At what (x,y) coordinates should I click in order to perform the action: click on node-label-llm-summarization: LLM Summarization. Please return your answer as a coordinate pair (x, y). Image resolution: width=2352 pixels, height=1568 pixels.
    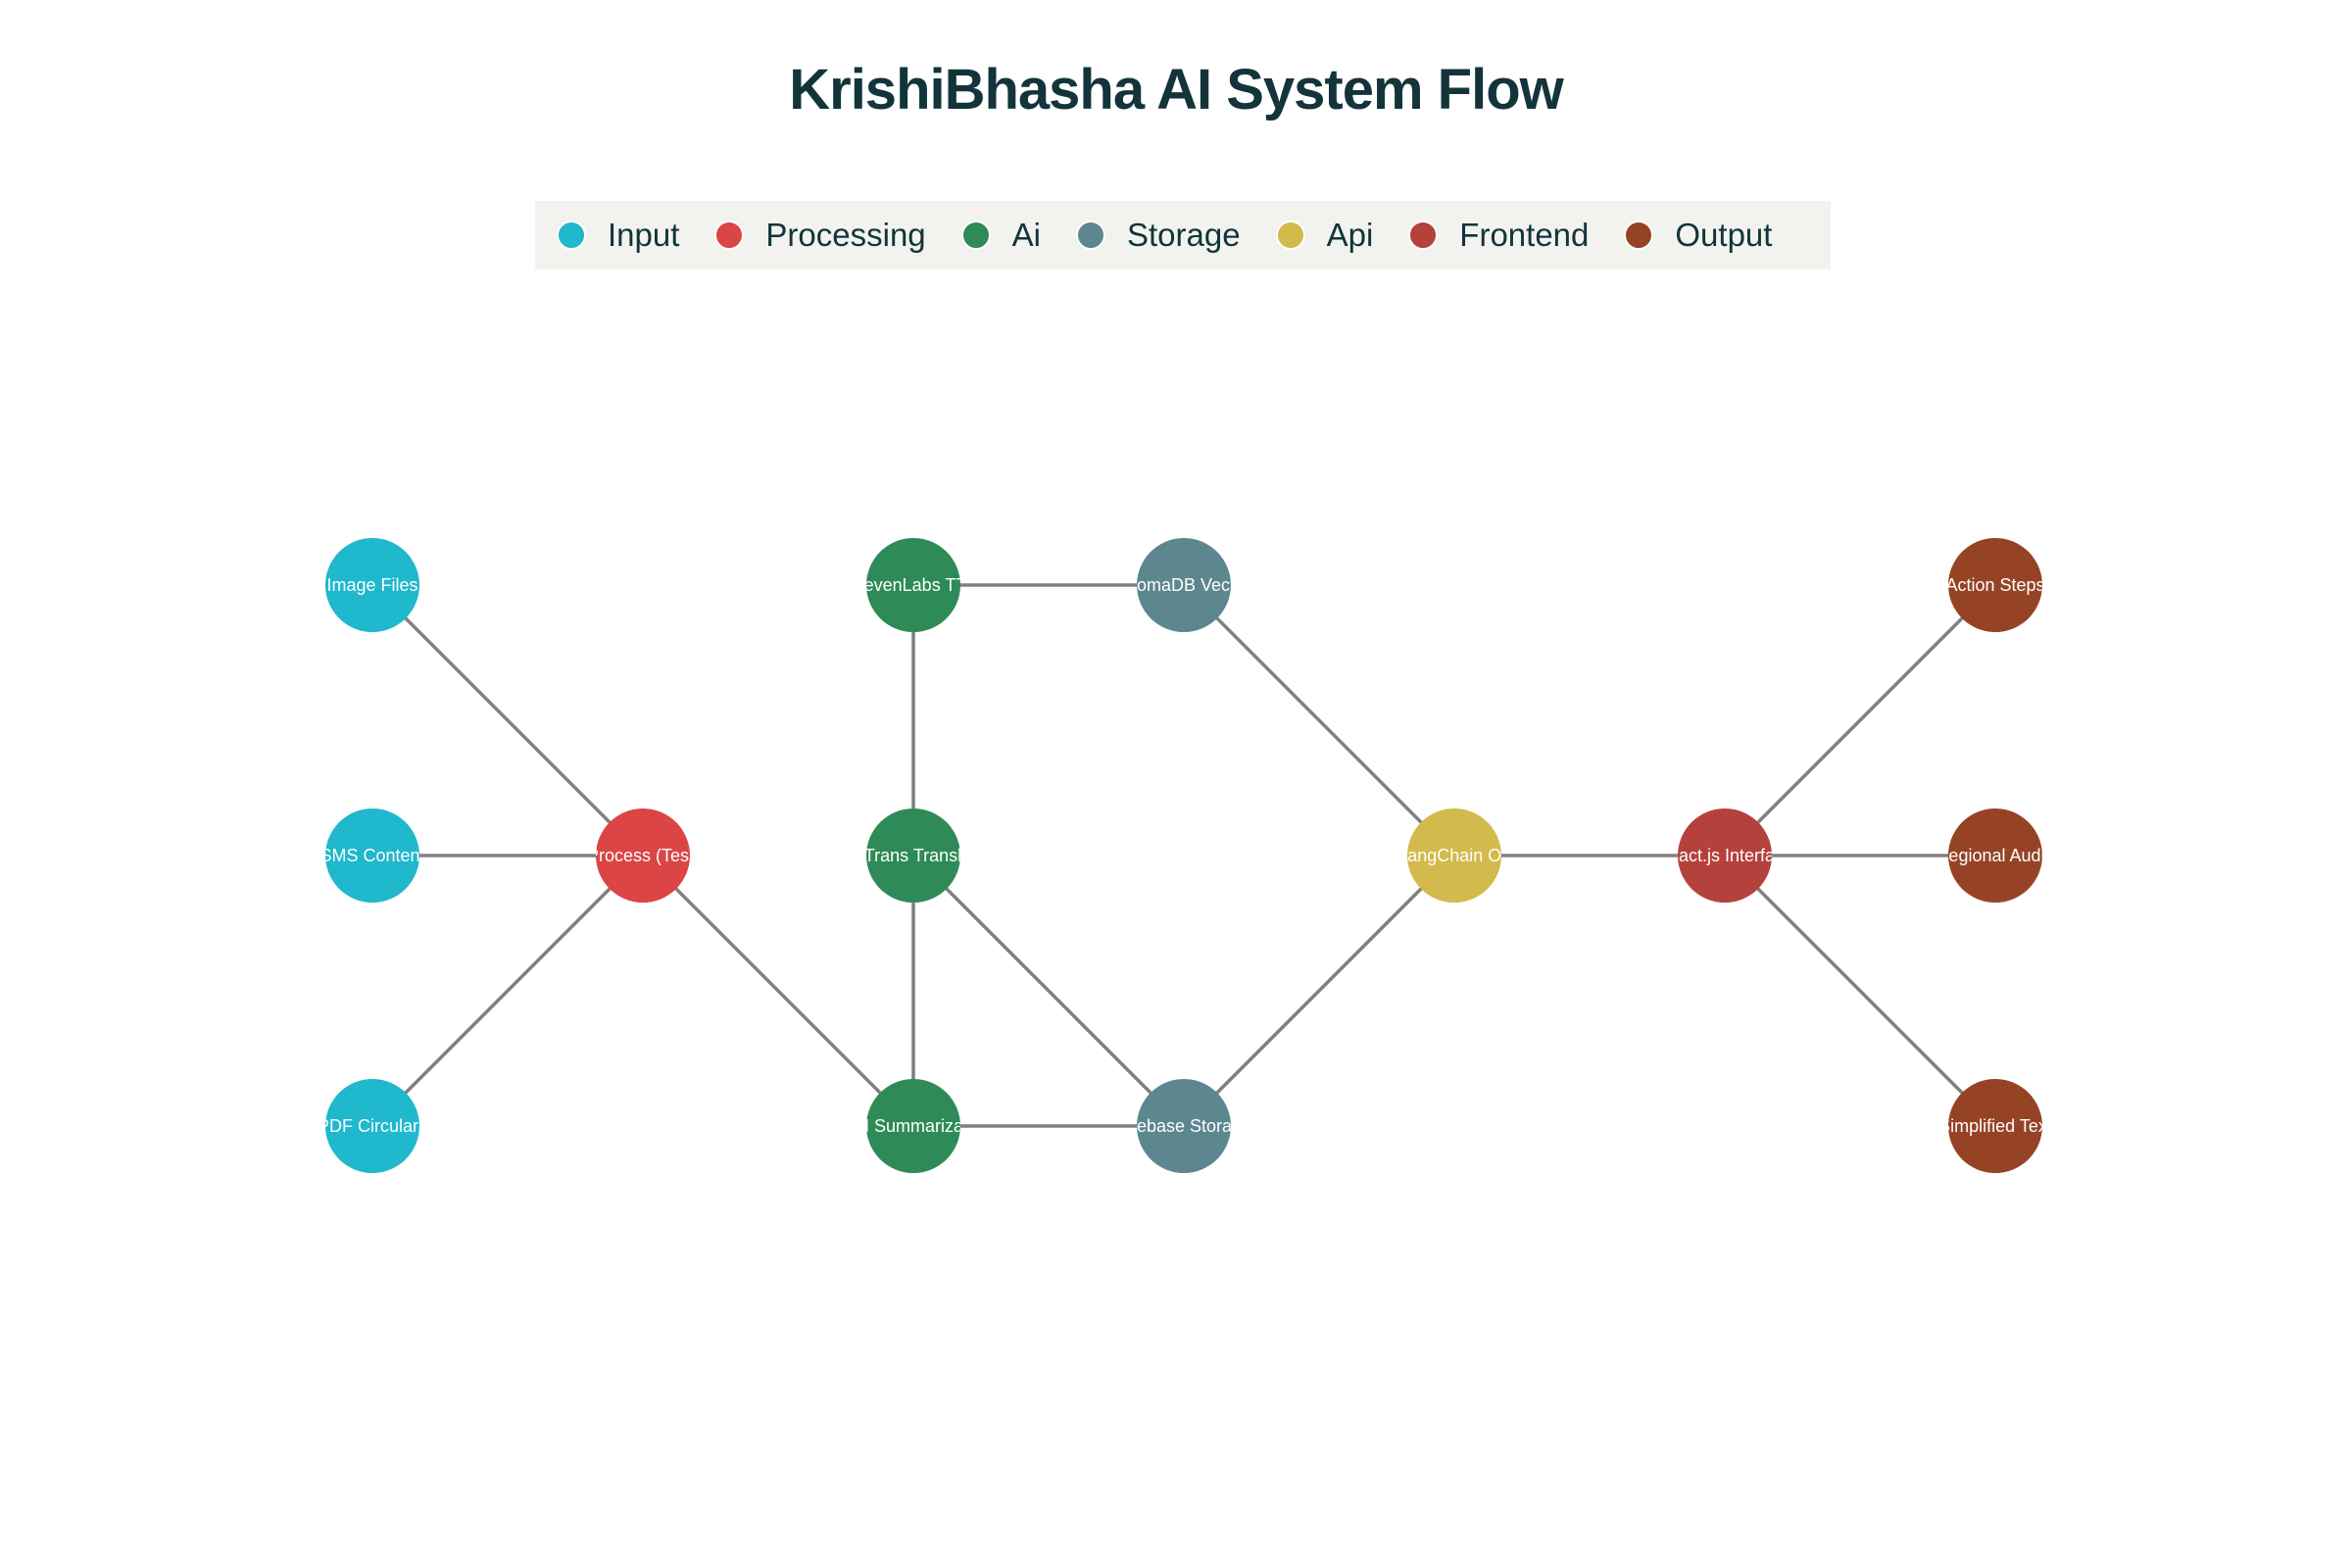
    Looking at the image, I should click on (913, 1126).